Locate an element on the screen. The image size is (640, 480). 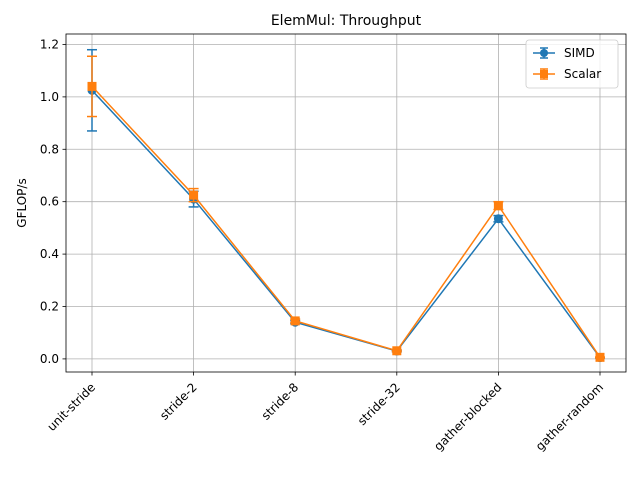
y-tick-label: 0.2 is located at coordinates (49, 306).